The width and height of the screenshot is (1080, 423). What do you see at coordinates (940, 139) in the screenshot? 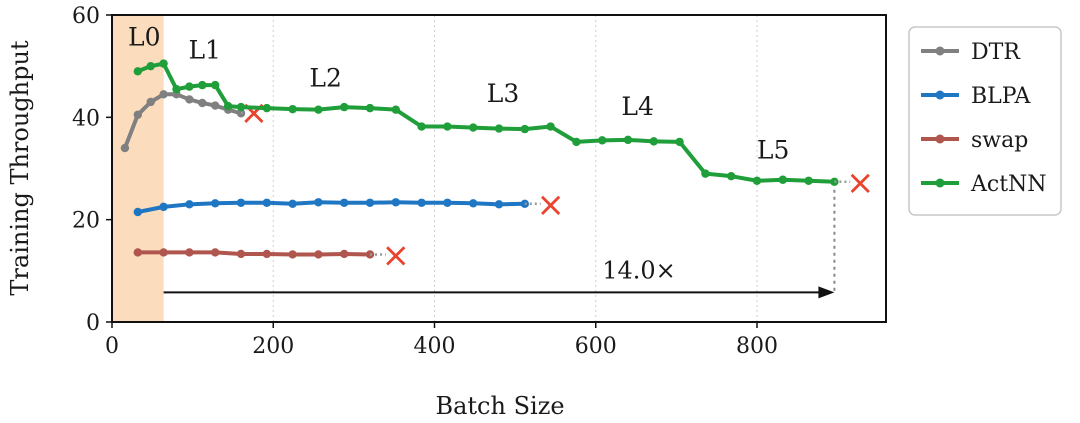
I see `legend-marker-swap` at bounding box center [940, 139].